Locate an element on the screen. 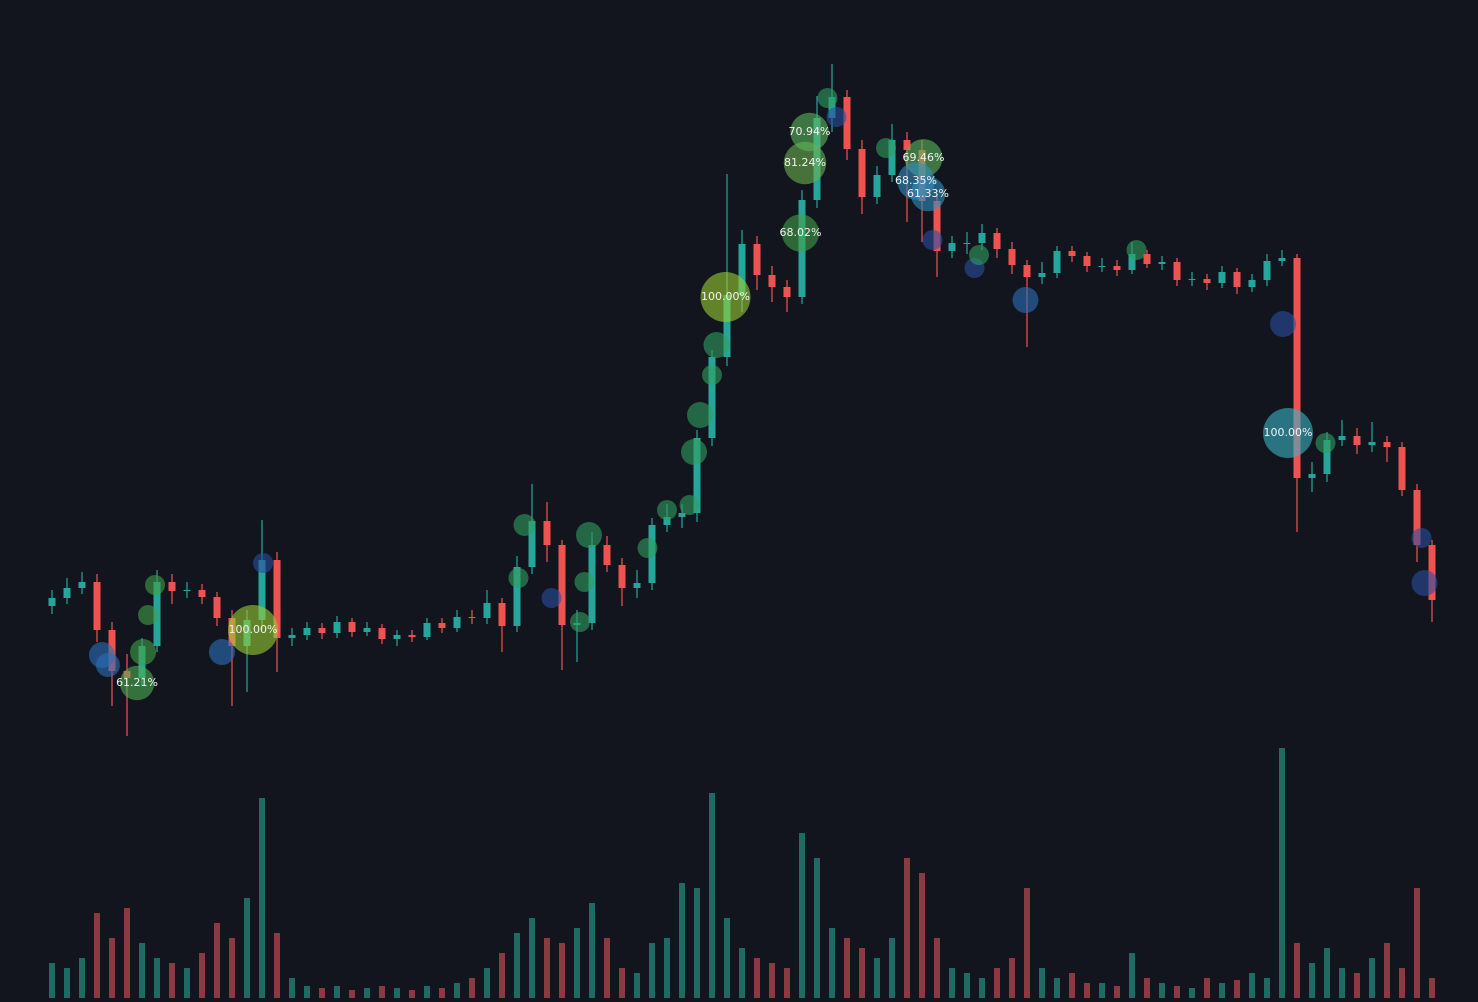 The width and height of the screenshot is (1478, 1002). bubble-label: 61.21% is located at coordinates (137, 682).